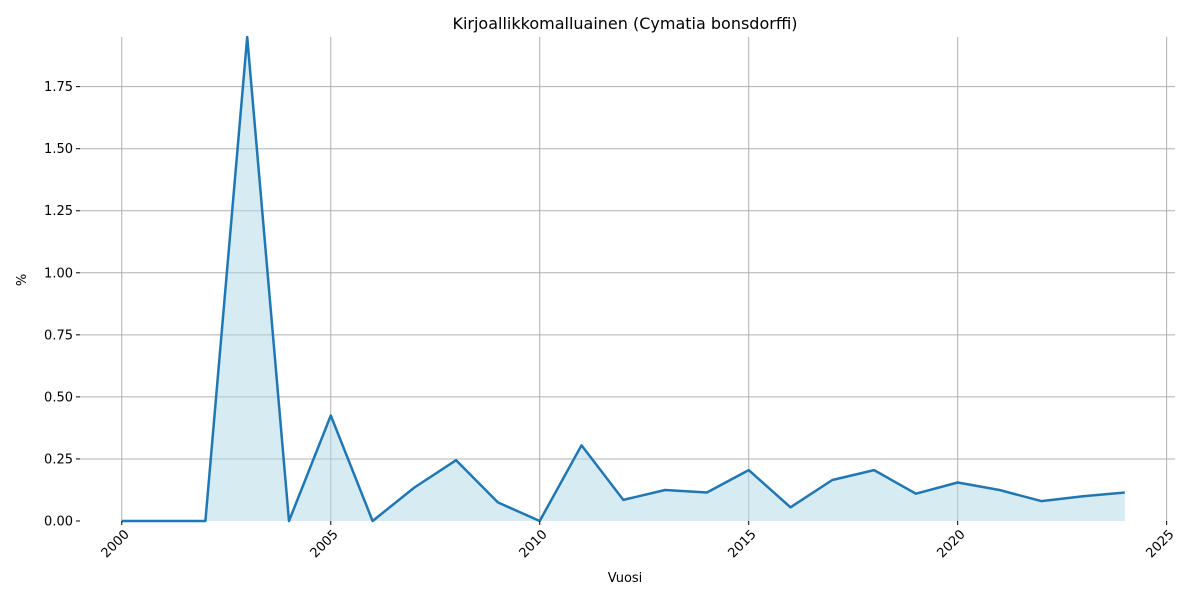 Image resolution: width=1200 pixels, height=600 pixels. What do you see at coordinates (58, 459) in the screenshot?
I see `y-tick-label: 0.25` at bounding box center [58, 459].